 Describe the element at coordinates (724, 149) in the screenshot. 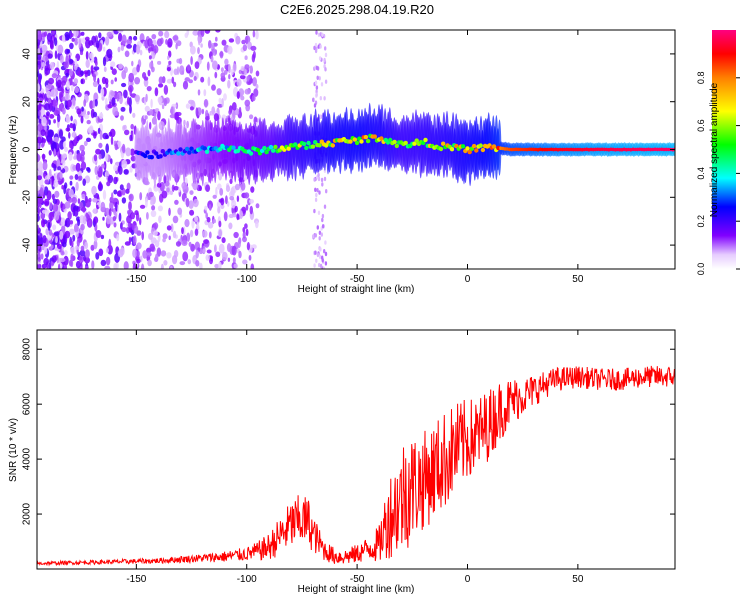

I see `colorbar-gradient` at that location.